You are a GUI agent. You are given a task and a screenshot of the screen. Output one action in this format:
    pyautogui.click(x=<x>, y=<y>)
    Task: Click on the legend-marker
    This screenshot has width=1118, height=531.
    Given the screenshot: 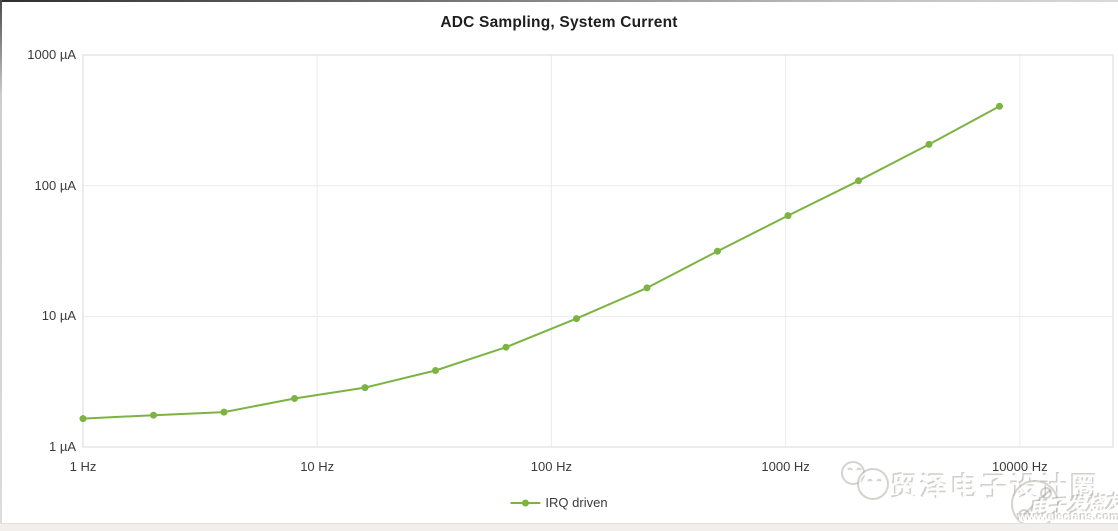 What is the action you would take?
    pyautogui.click(x=525, y=502)
    